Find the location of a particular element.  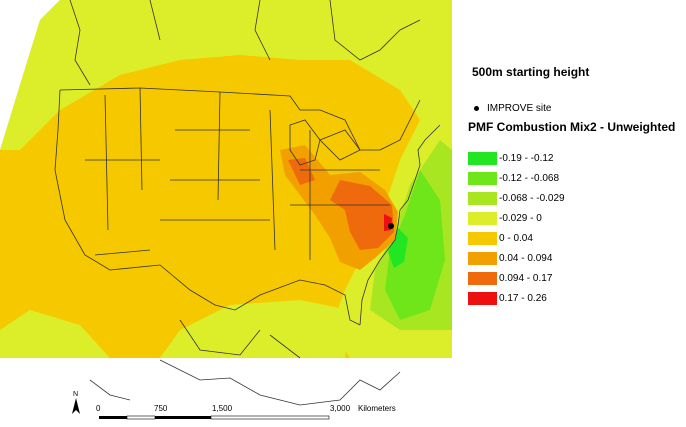

field-neg0.029-0-gulf is located at coordinates (255, 329).